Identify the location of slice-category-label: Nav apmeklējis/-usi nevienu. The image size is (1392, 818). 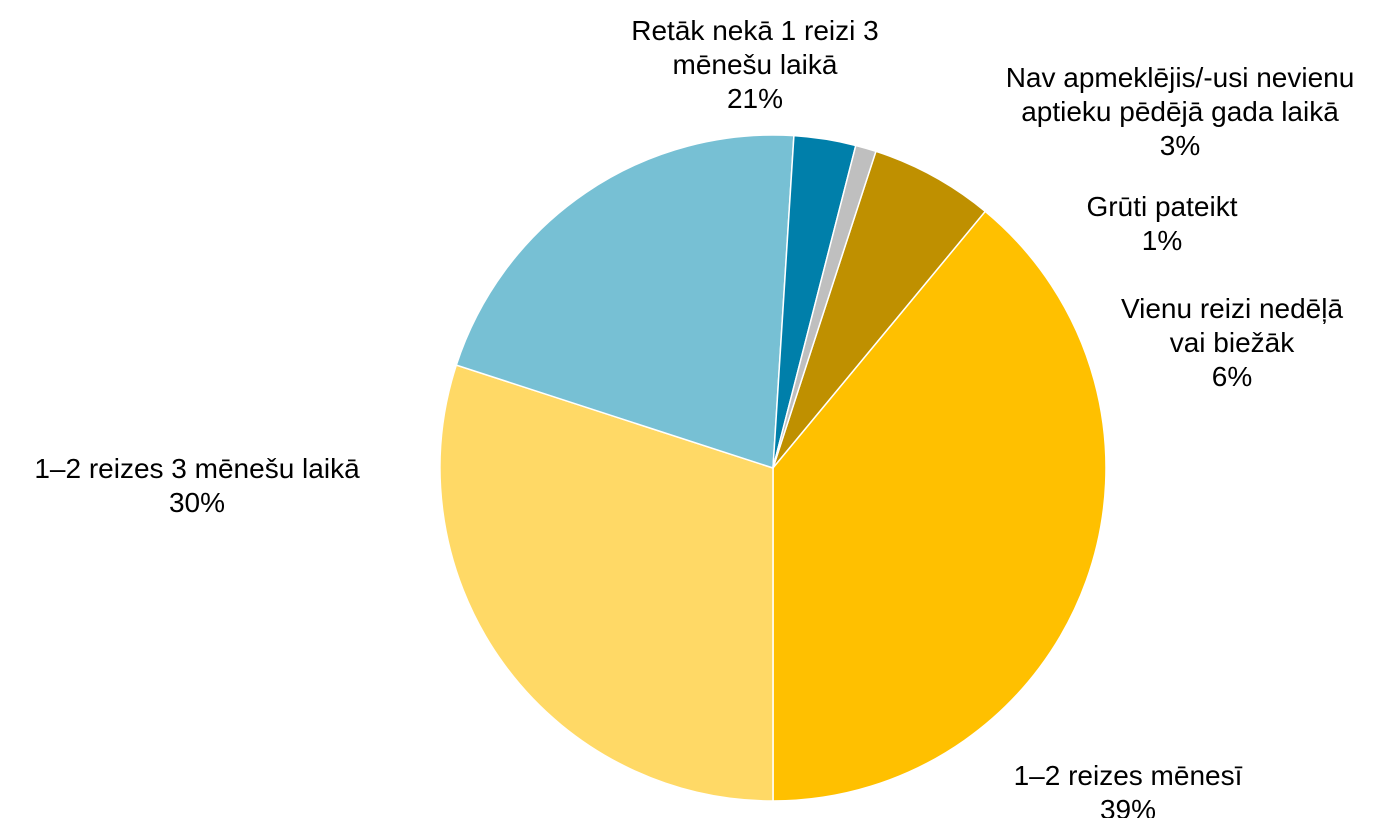
(1180, 77).